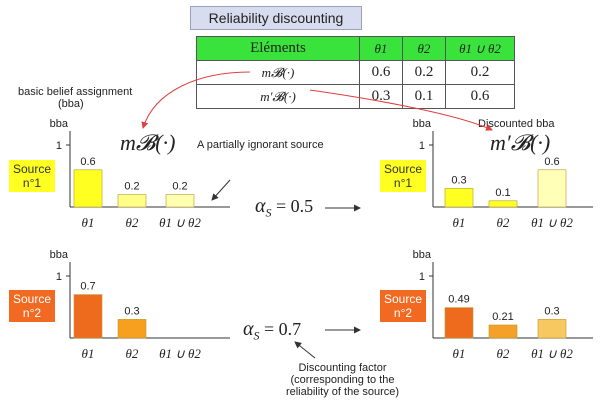 This screenshot has width=603, height=414. I want to click on alpha-source2: αS = 0.7, so click(272, 331).